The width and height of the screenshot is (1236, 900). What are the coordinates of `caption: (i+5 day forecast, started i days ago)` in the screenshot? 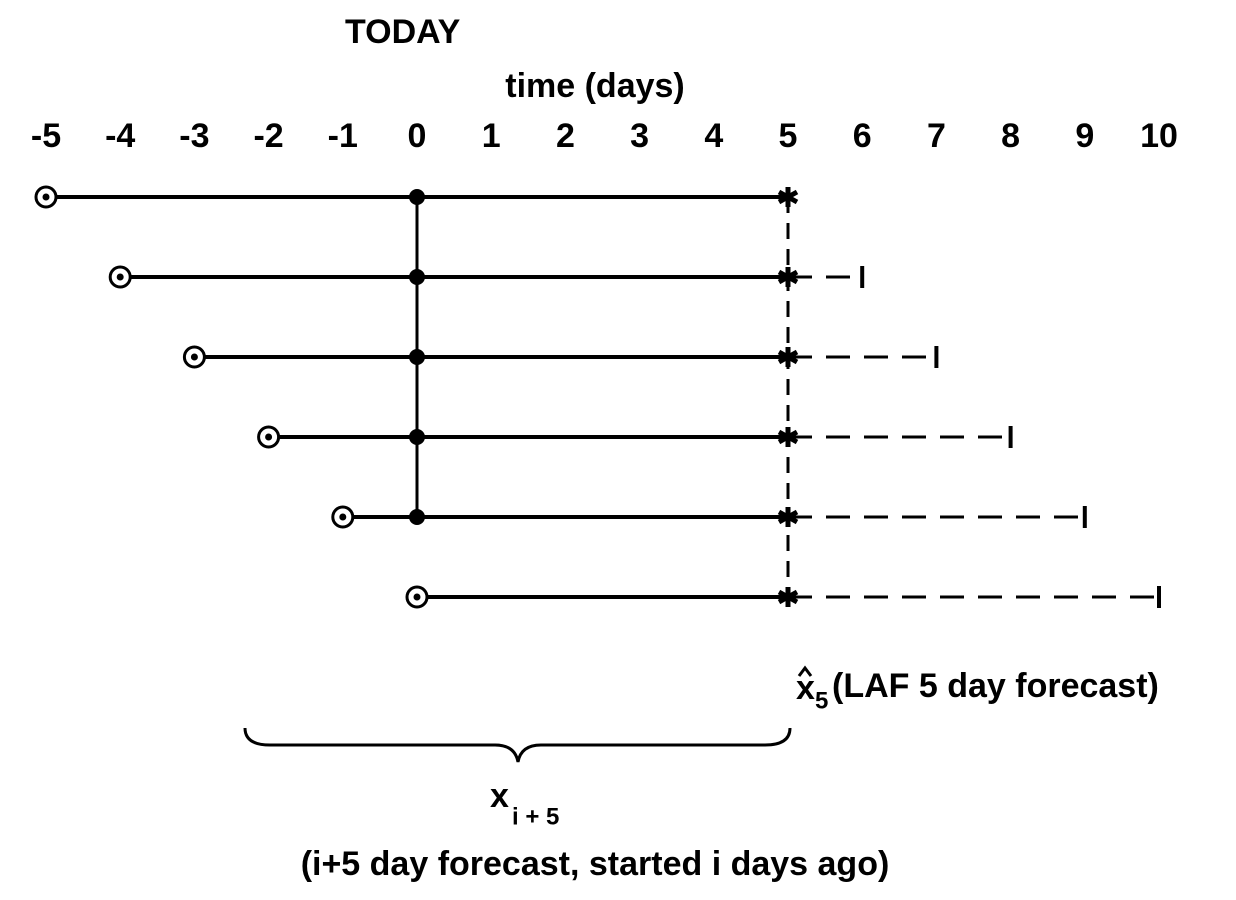 It's located at (595, 864).